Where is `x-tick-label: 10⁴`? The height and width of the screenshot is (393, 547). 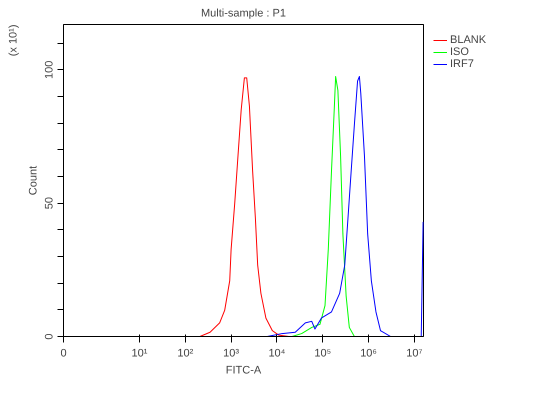
x-tick-label: 10⁴ is located at coordinates (277, 354).